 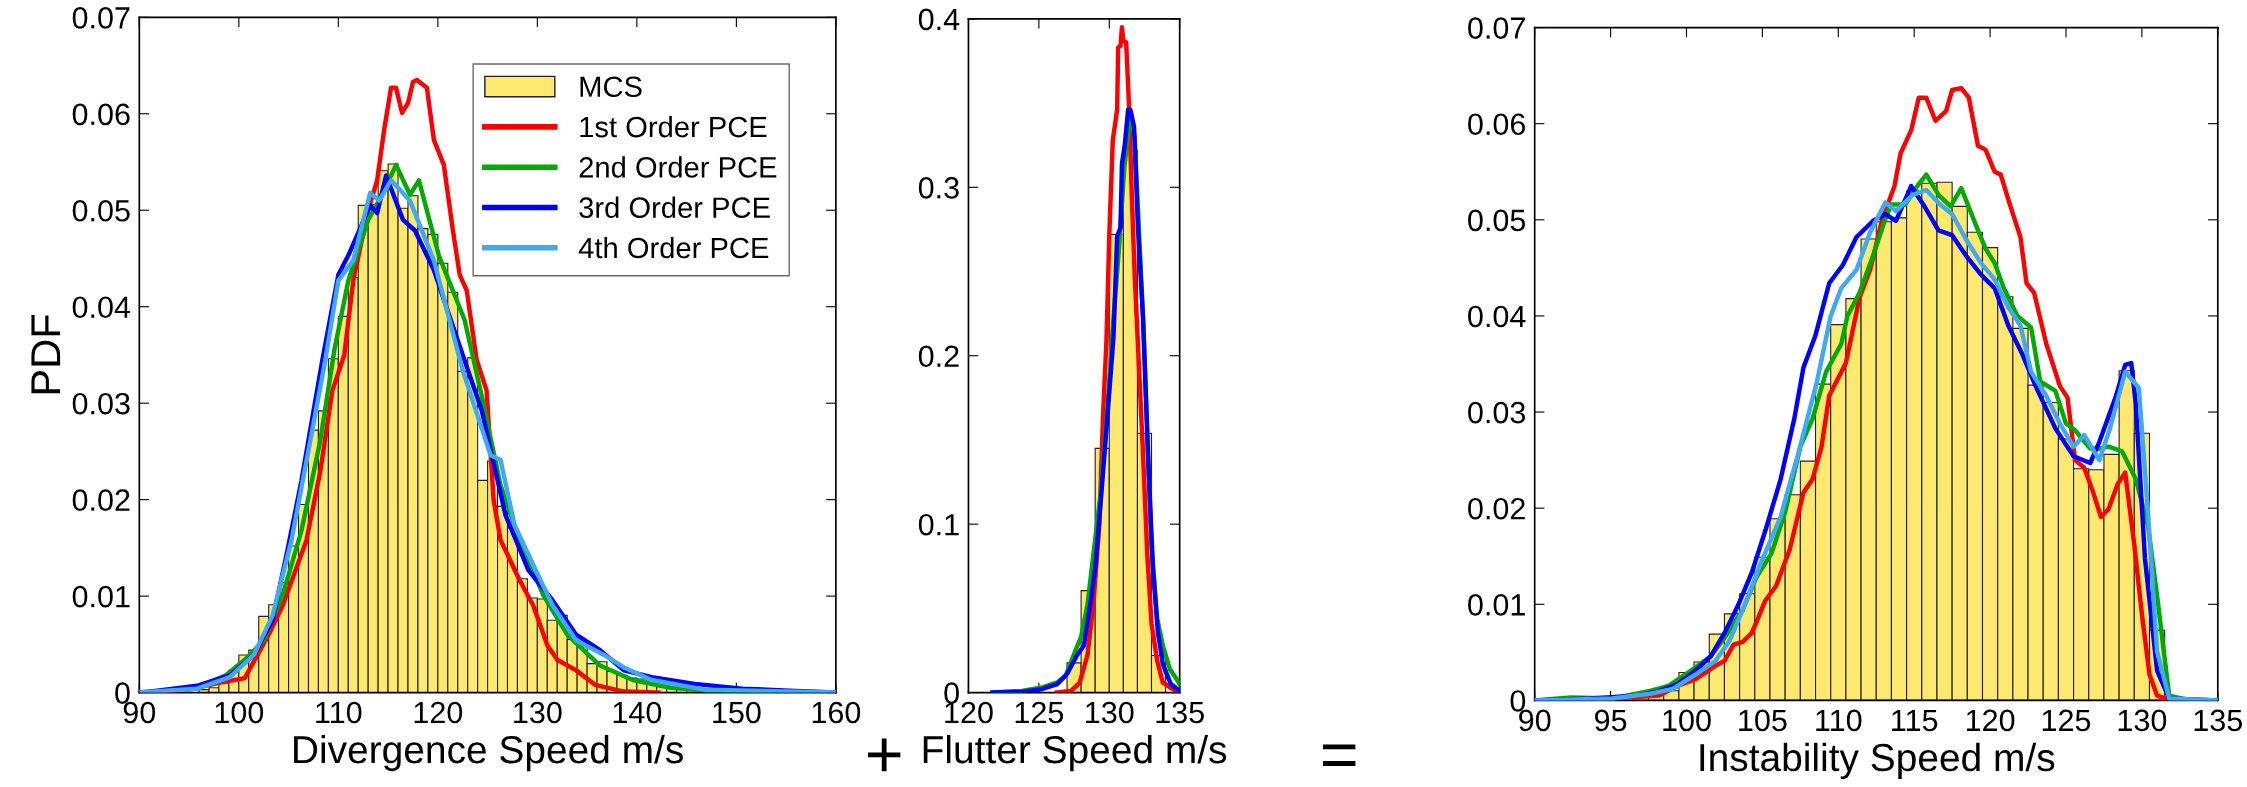 What do you see at coordinates (1075, 753) in the screenshot?
I see `x-axis-title: Flutter Speed m/s` at bounding box center [1075, 753].